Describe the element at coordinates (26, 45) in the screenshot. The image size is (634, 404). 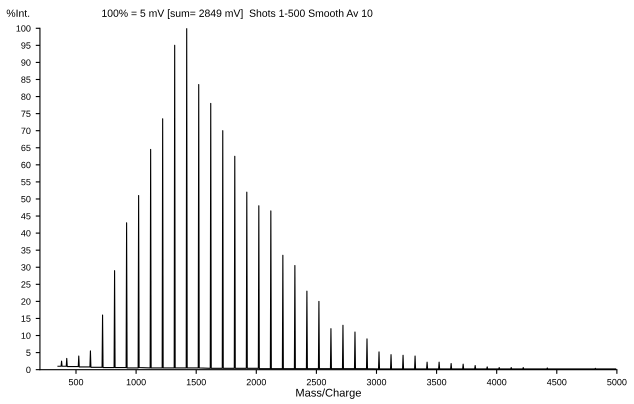
I see `y-tick-label: 95` at that location.